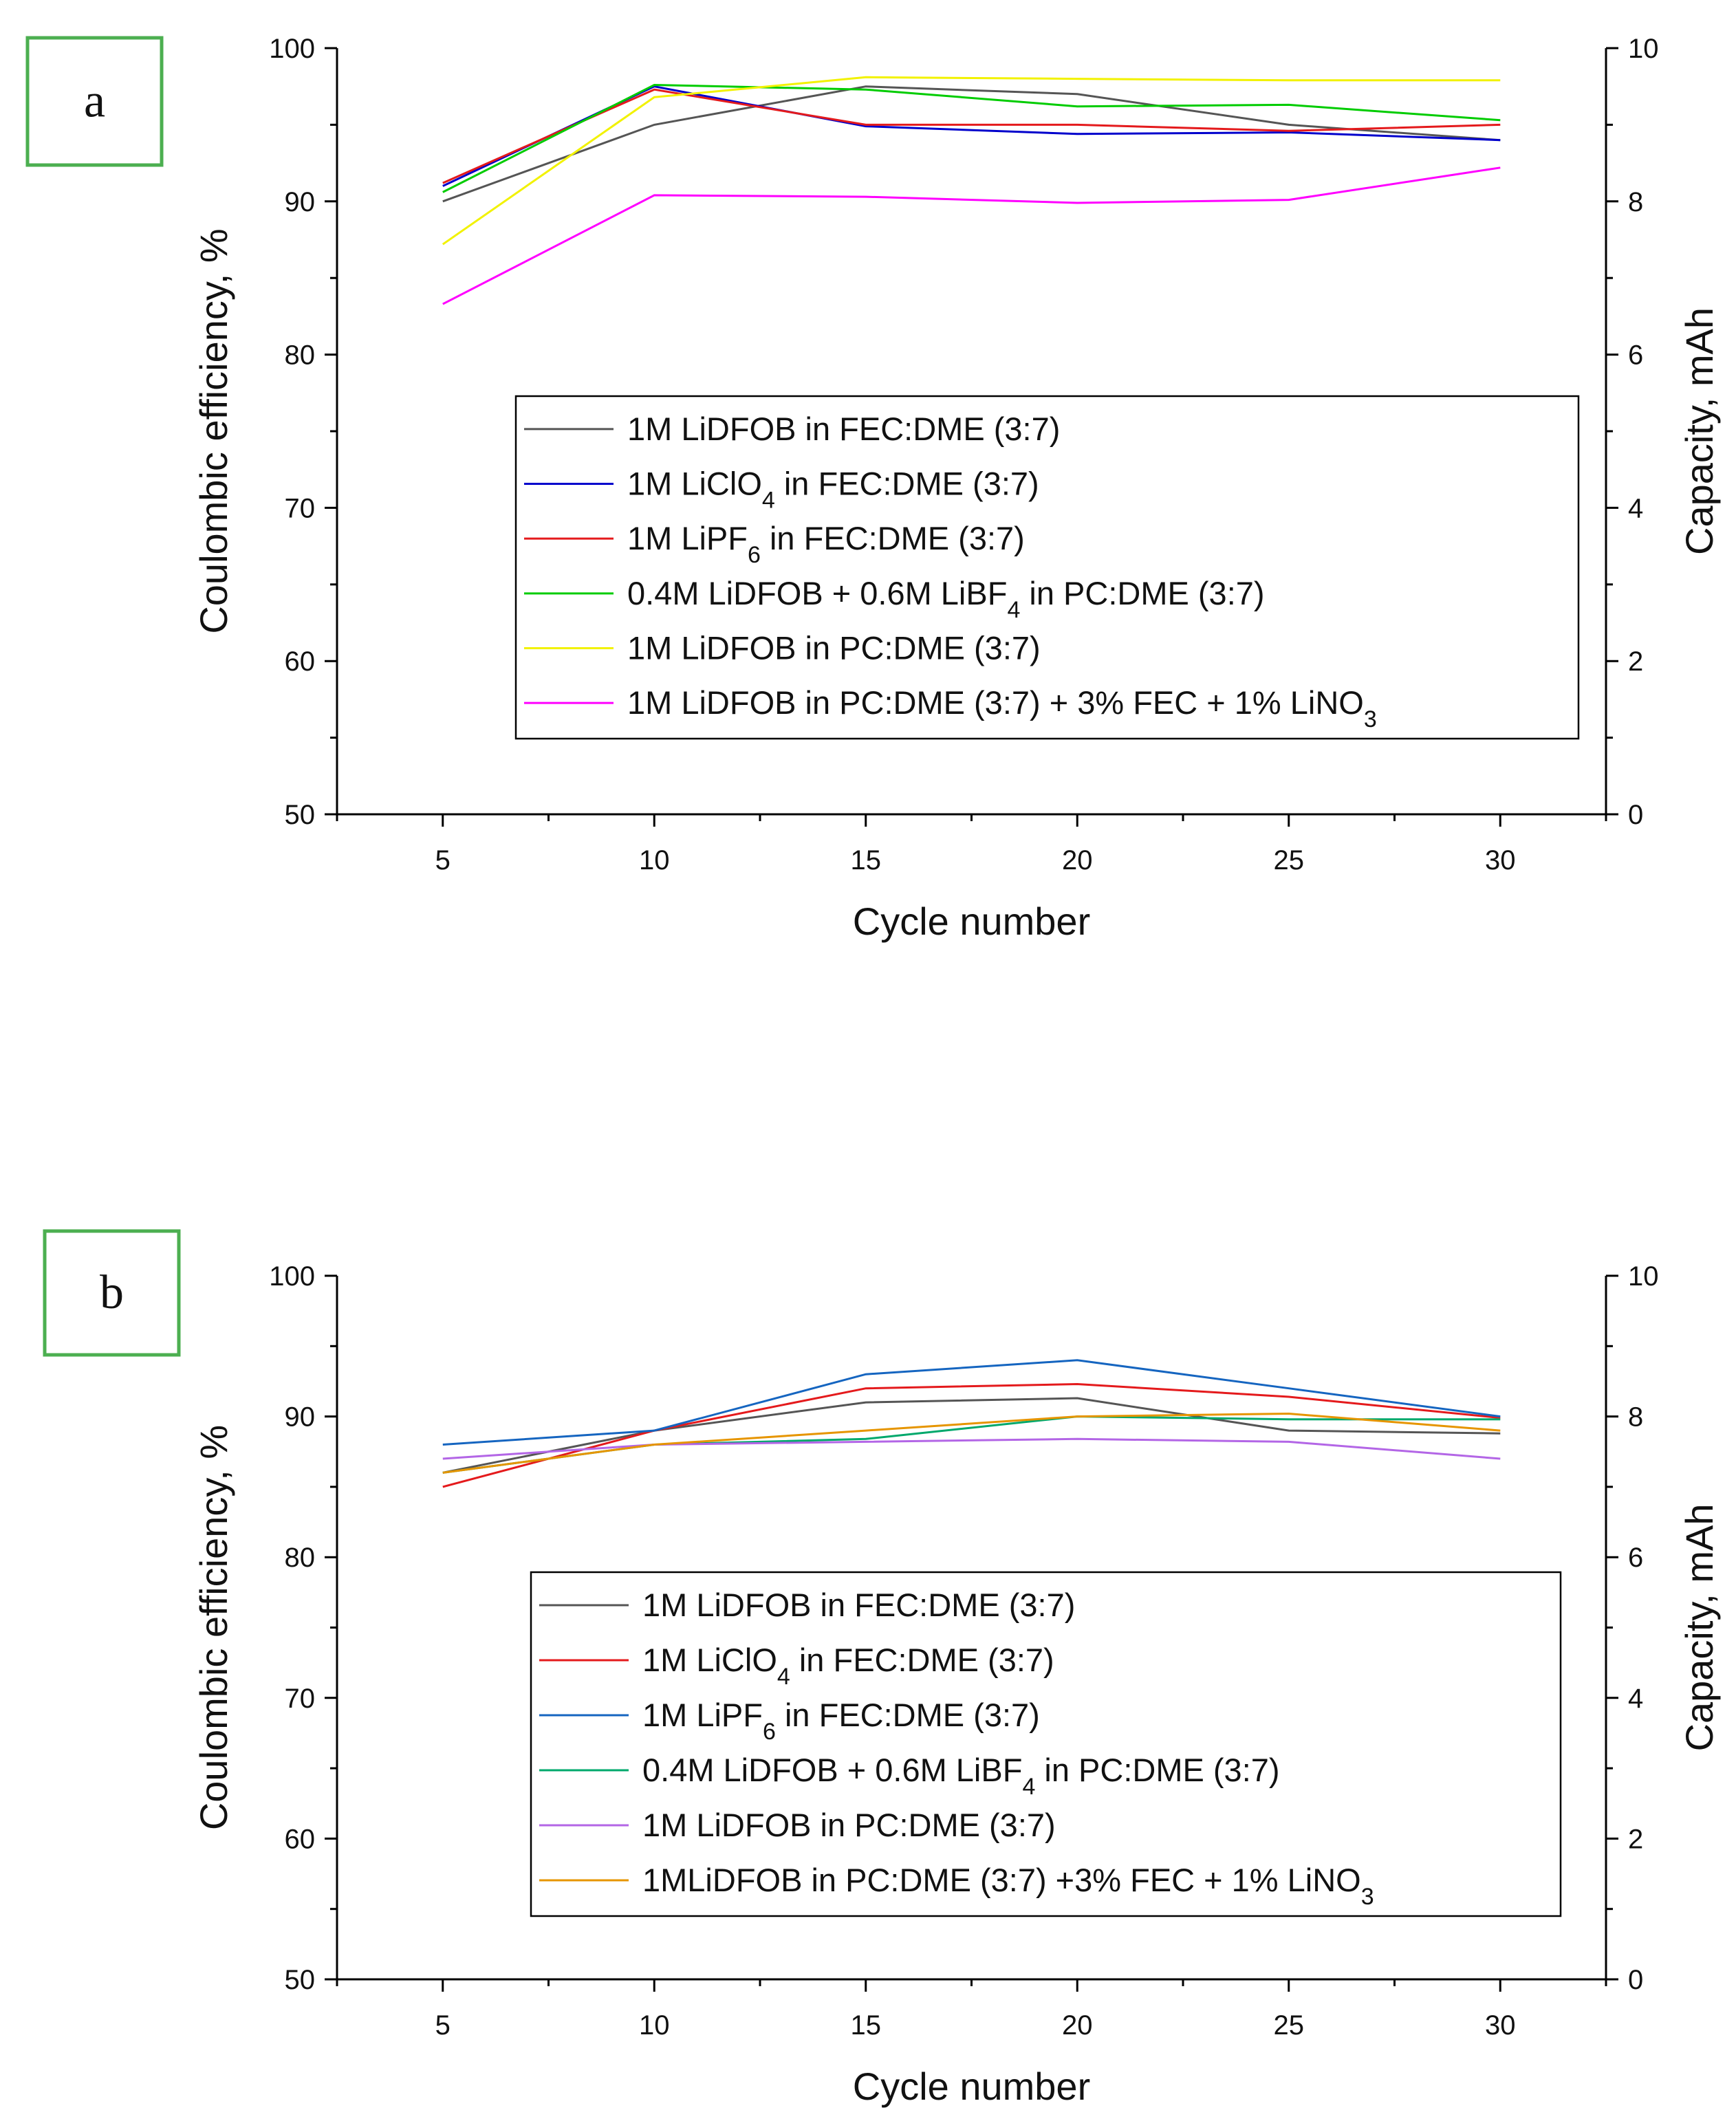  I want to click on panel-label: a, so click(94, 101).